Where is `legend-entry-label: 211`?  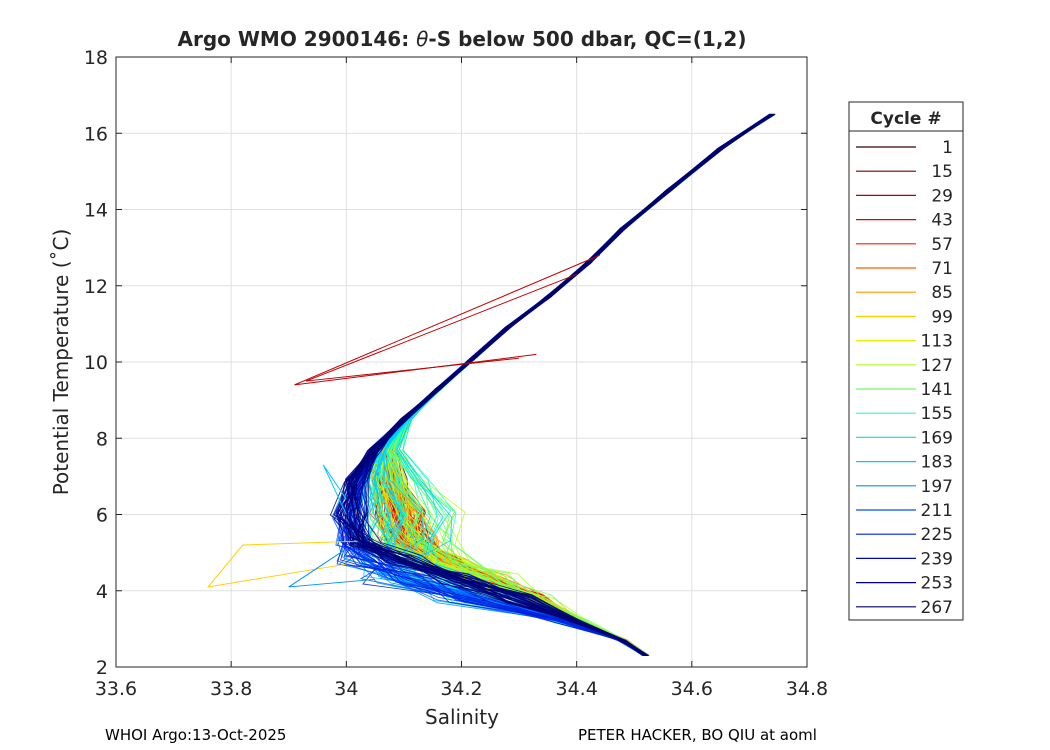
legend-entry-label: 211 is located at coordinates (937, 511).